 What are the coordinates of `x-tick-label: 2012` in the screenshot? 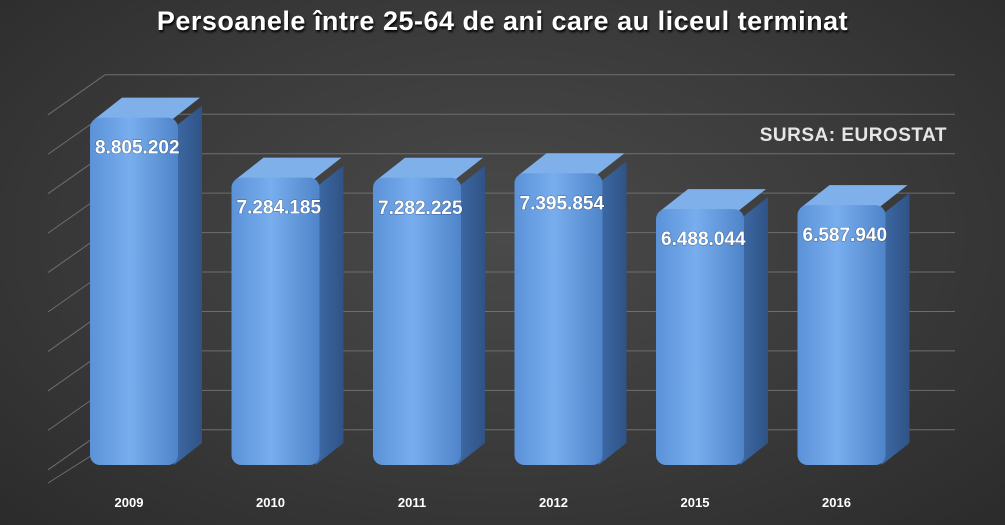 It's located at (553, 502).